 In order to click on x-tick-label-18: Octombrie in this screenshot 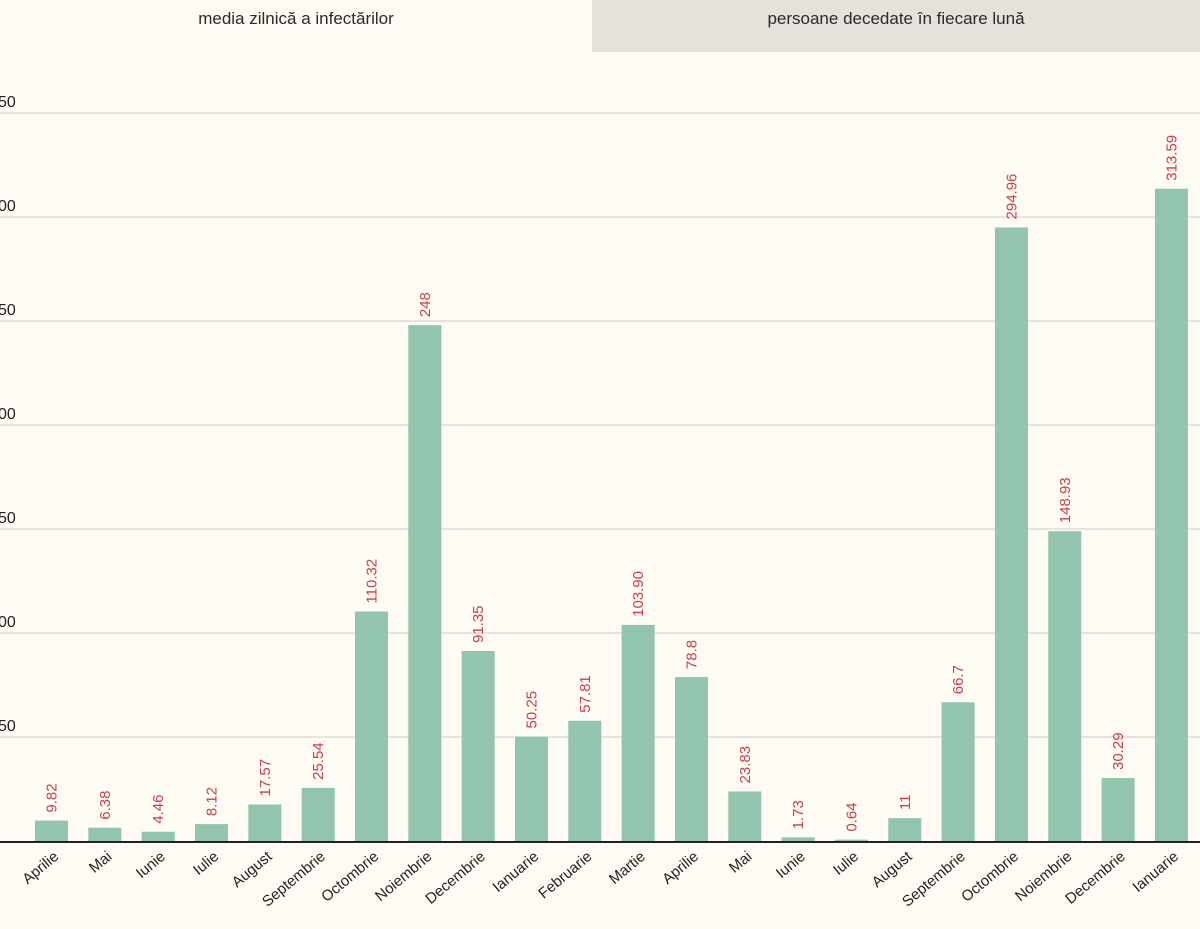, I will do `click(990, 876)`.